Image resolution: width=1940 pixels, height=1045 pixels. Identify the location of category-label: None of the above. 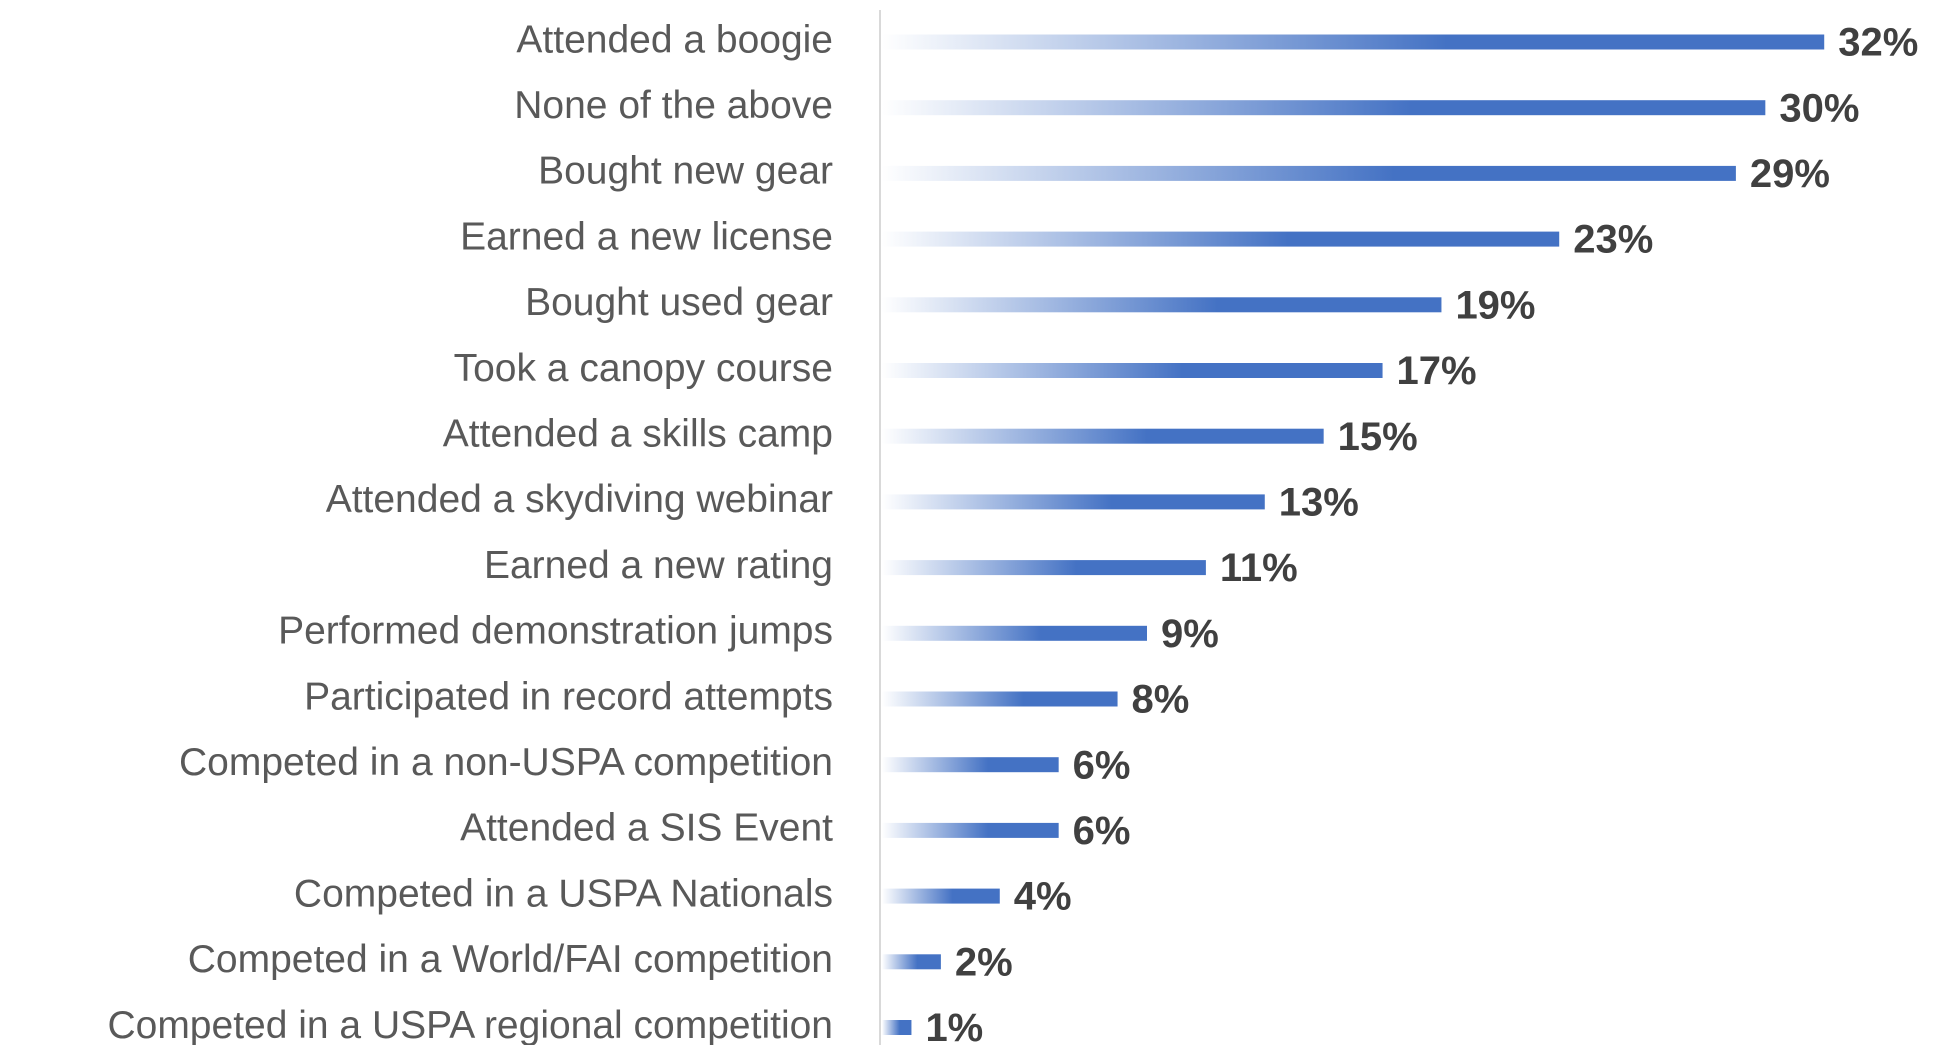
(673, 105).